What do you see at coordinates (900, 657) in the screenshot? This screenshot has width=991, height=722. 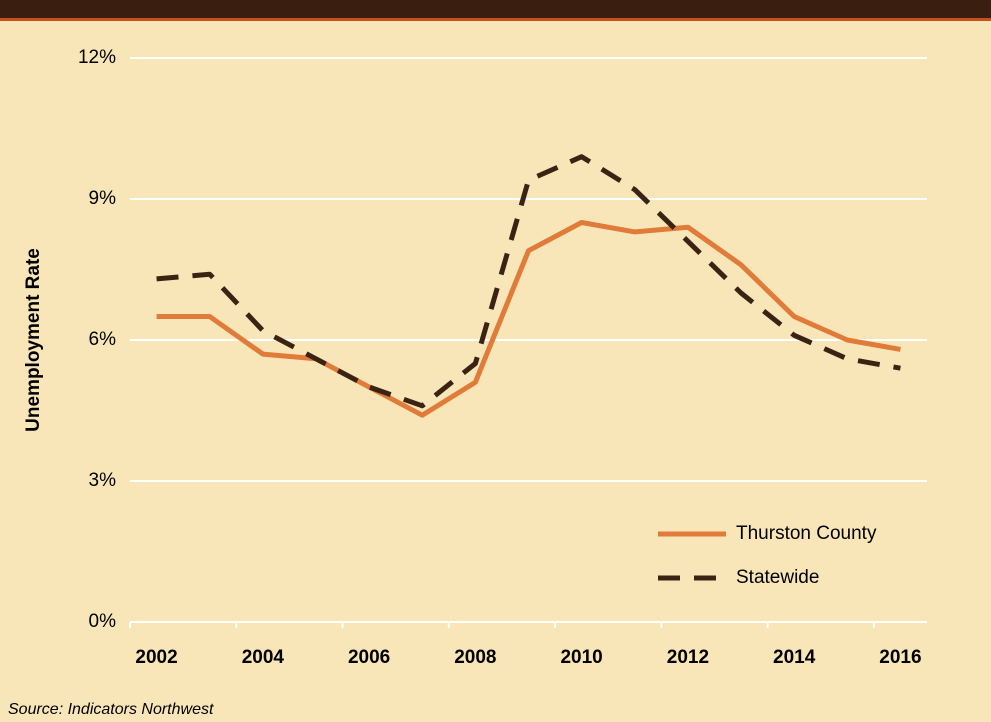 I see `x-tick-label: 2016` at bounding box center [900, 657].